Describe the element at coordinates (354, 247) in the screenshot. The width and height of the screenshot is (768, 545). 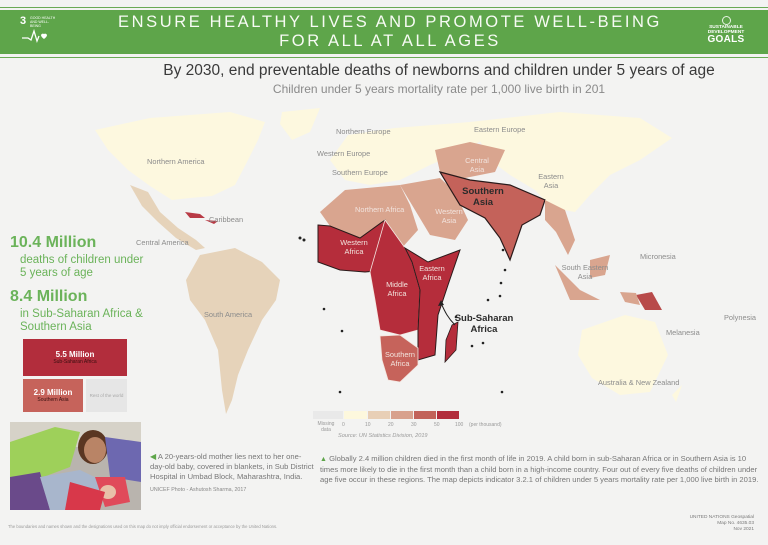
I see `label-western-africa: Western Africa` at that location.